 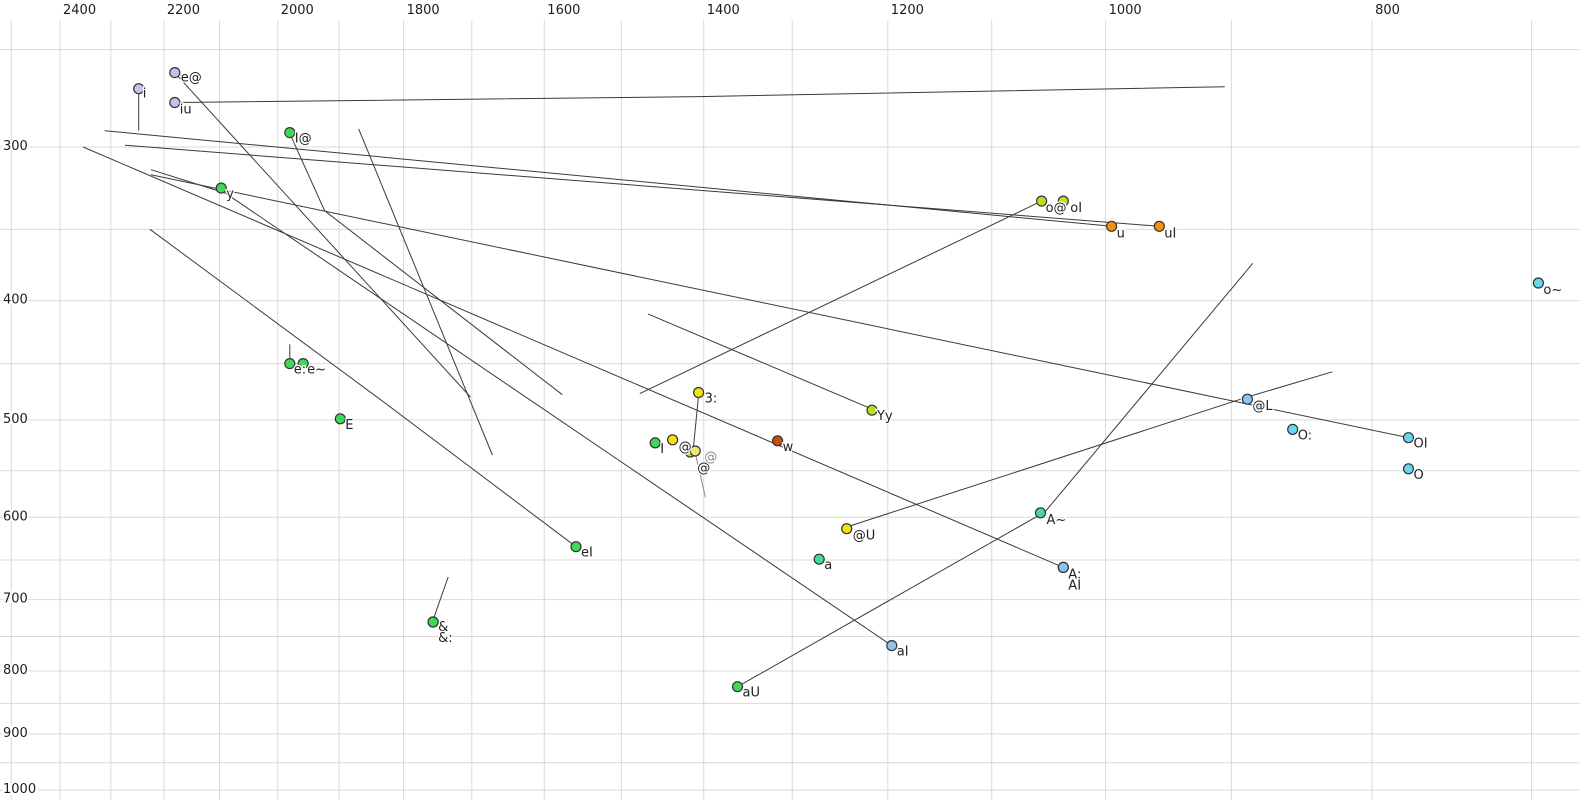 What do you see at coordinates (183, 10) in the screenshot?
I see `x-tick-2200: 2200` at bounding box center [183, 10].